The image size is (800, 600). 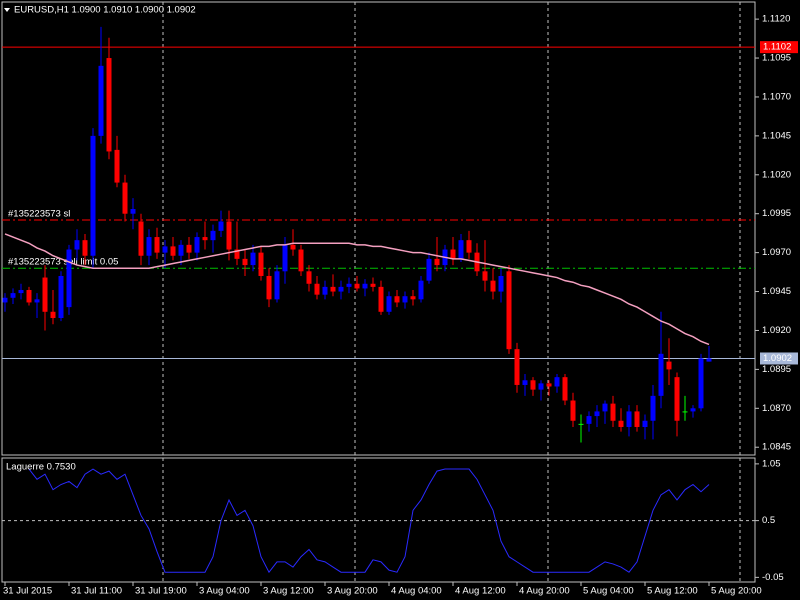 I want to click on price-box-label: 1.0902, so click(x=777, y=358).